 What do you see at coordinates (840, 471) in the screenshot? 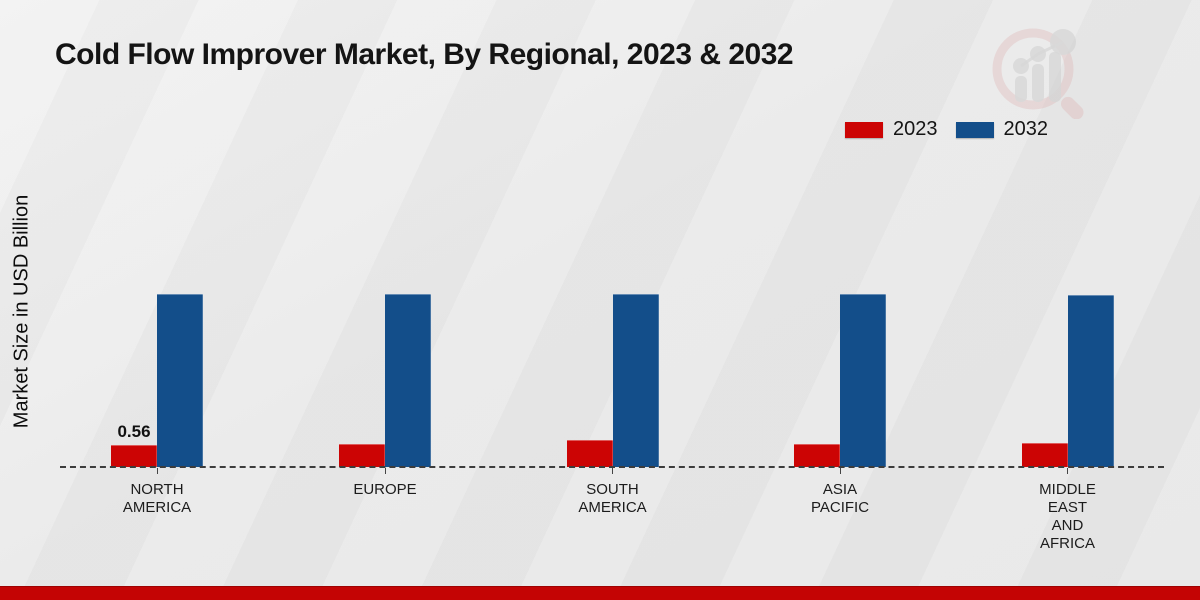
I see `x-axis-tick-asia-pacific` at bounding box center [840, 471].